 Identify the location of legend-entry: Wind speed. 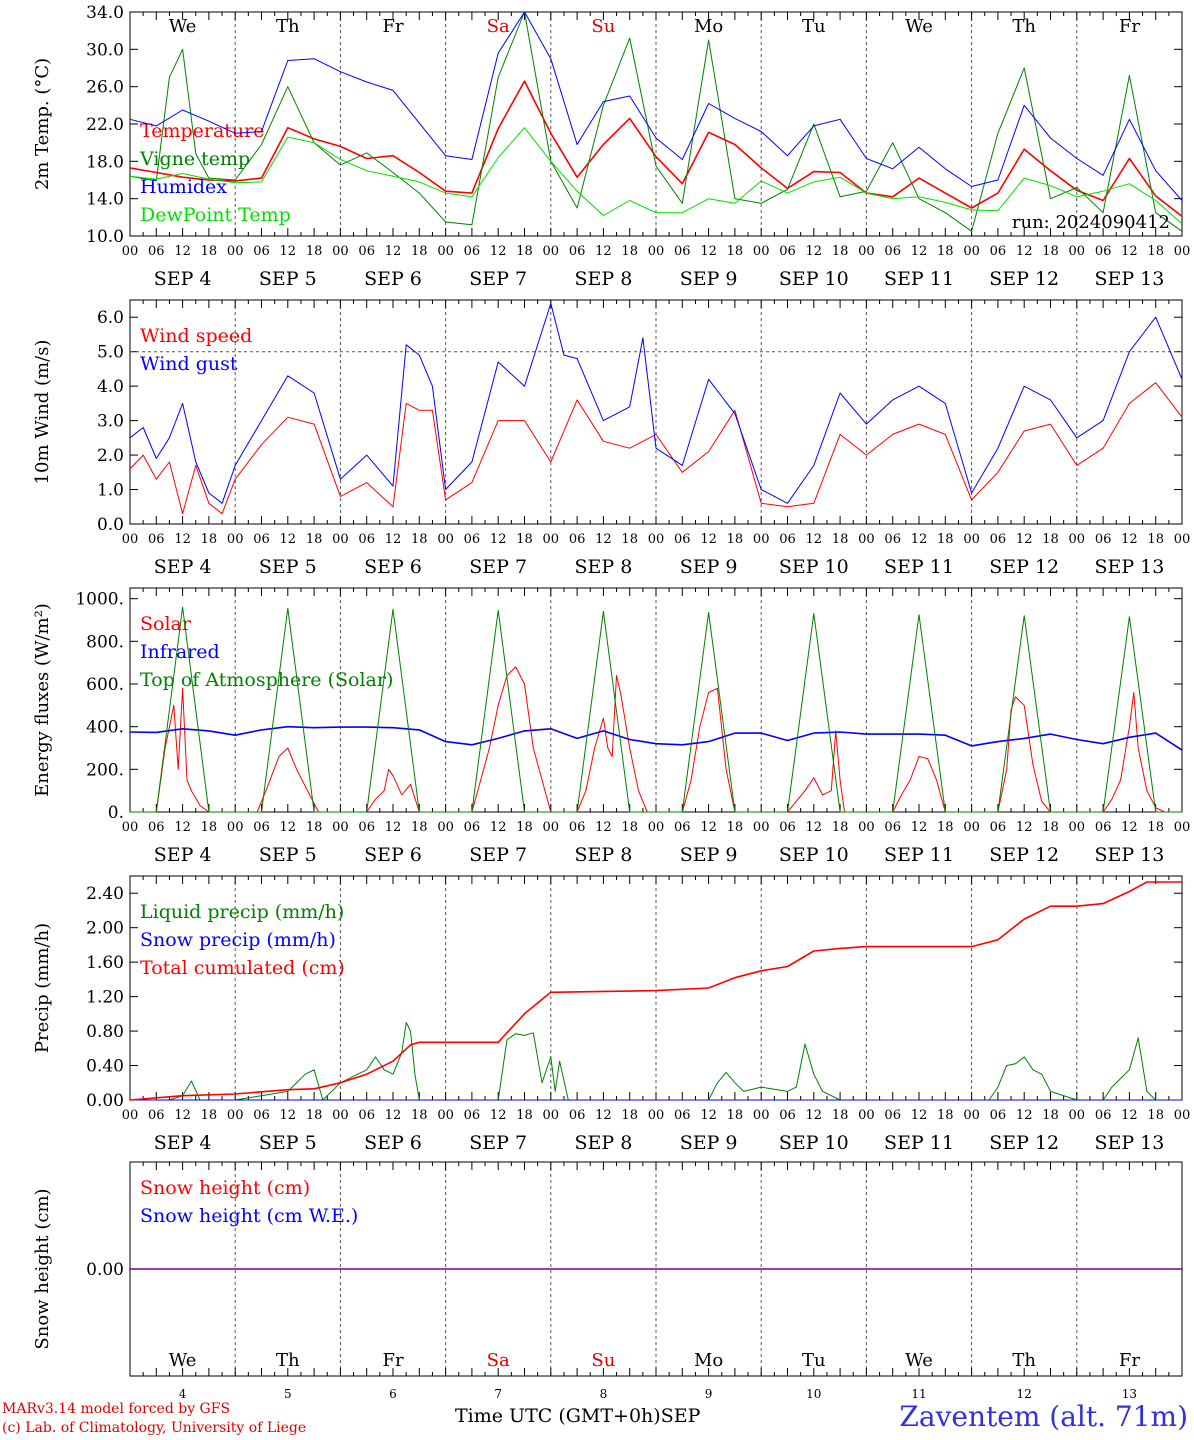
(196, 336).